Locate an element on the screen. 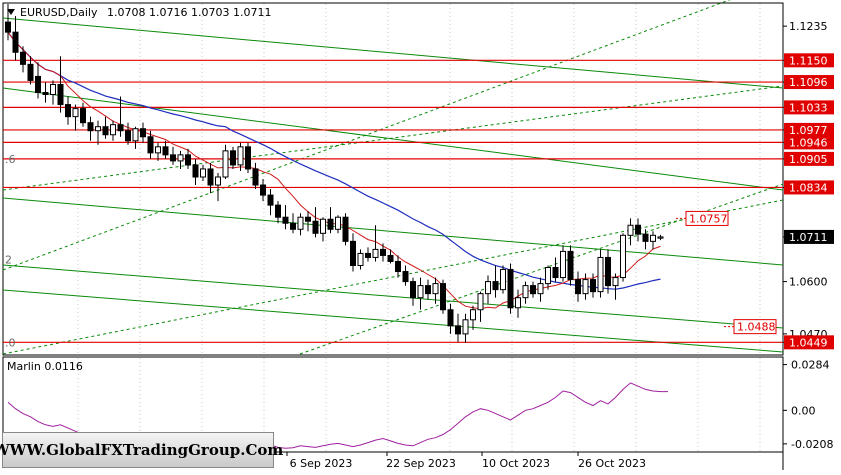  level-price-label: 1.0977 is located at coordinates (808, 130).